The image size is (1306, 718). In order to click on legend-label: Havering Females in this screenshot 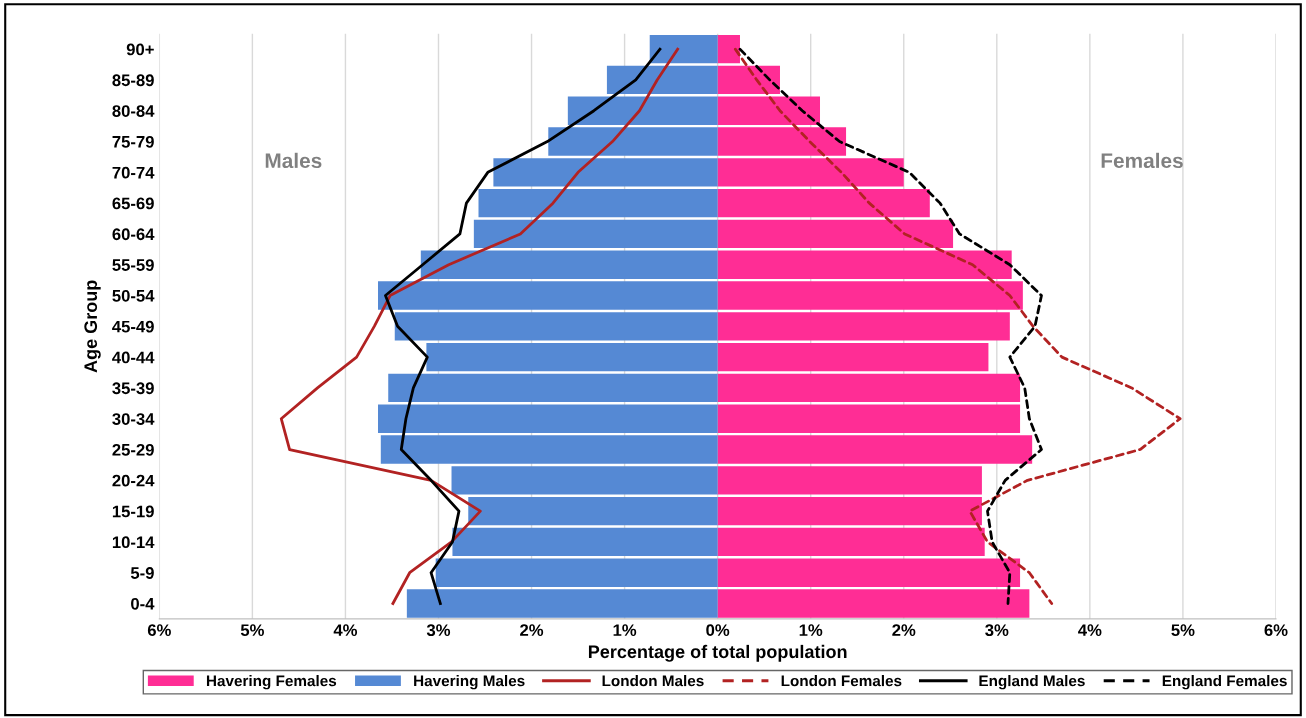, I will do `click(271, 682)`.